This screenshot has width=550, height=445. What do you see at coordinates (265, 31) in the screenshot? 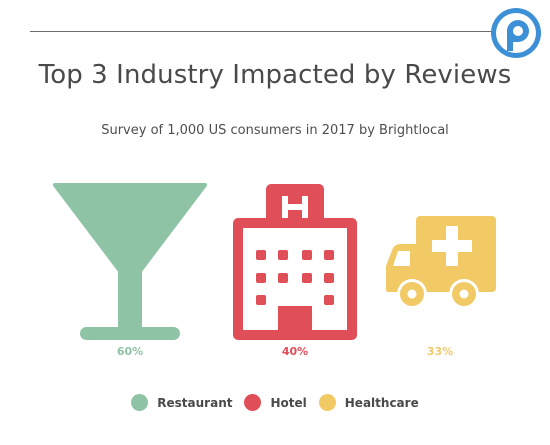
I see `header-divider` at bounding box center [265, 31].